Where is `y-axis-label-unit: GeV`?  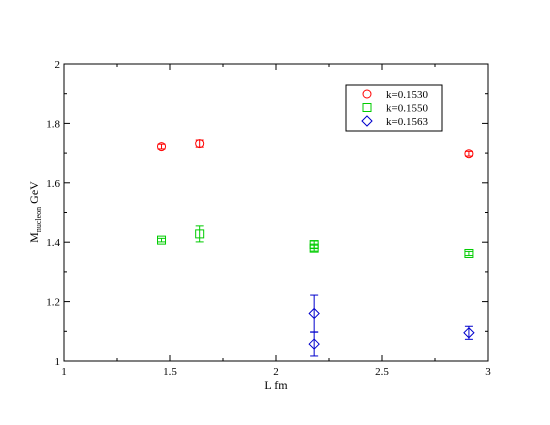
y-axis-label-unit: GeV is located at coordinates (34, 194).